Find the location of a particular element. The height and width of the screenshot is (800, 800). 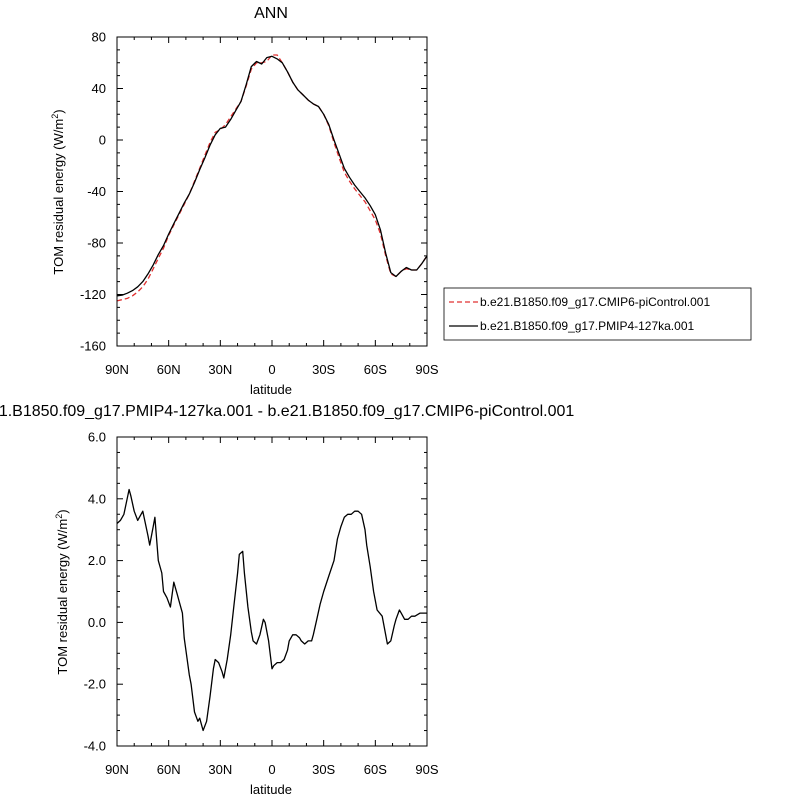

y-tick-label: 4.0 is located at coordinates (97, 498).